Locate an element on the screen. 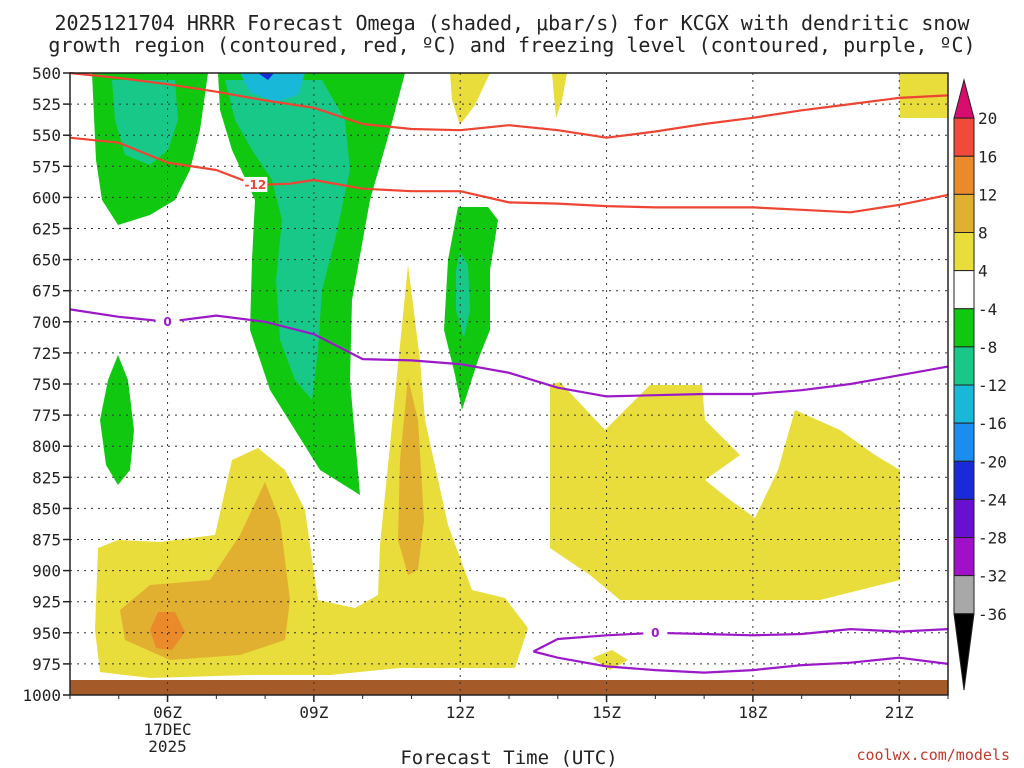  omega-region-pos4-top-right is located at coordinates (923, 95).